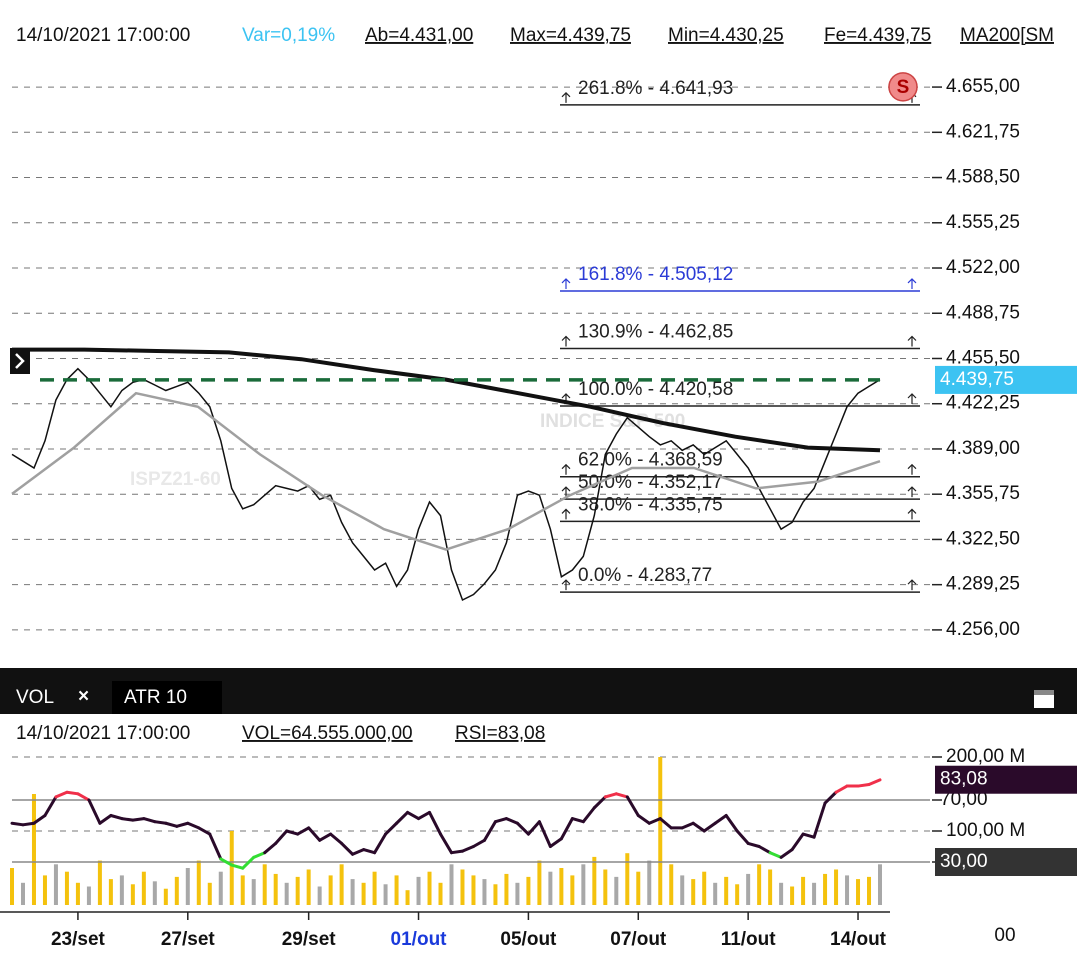 This screenshot has height=955, width=1077. What do you see at coordinates (612, 421) in the screenshot?
I see `watermark-sub: INDICE S&P 500` at bounding box center [612, 421].